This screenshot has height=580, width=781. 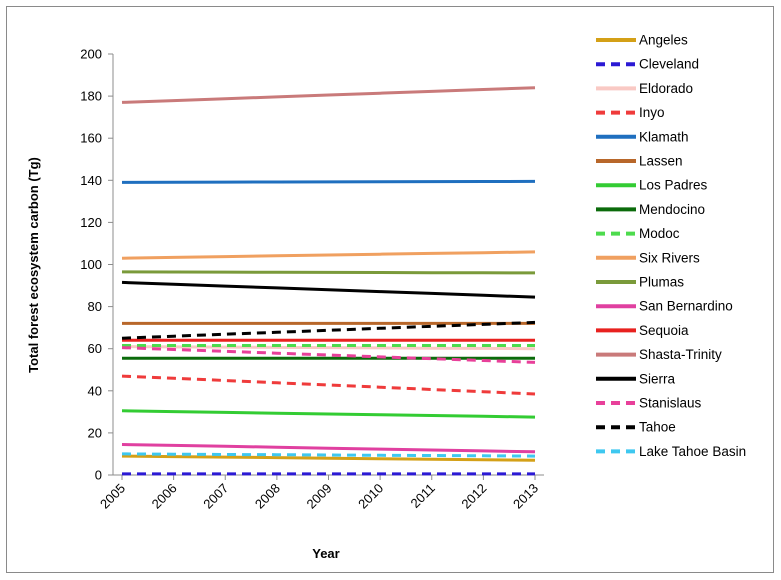 I want to click on x-tick-label: 2010, so click(x=370, y=496).